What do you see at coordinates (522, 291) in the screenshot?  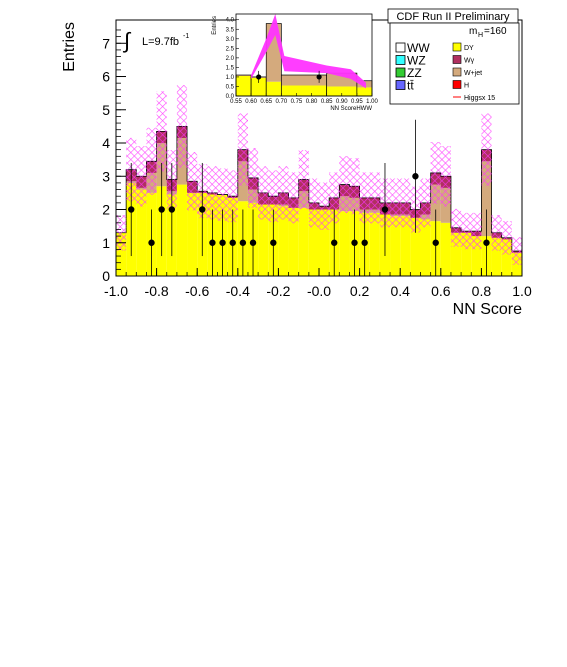 I see `x-tick-label: 1.0` at bounding box center [522, 291].